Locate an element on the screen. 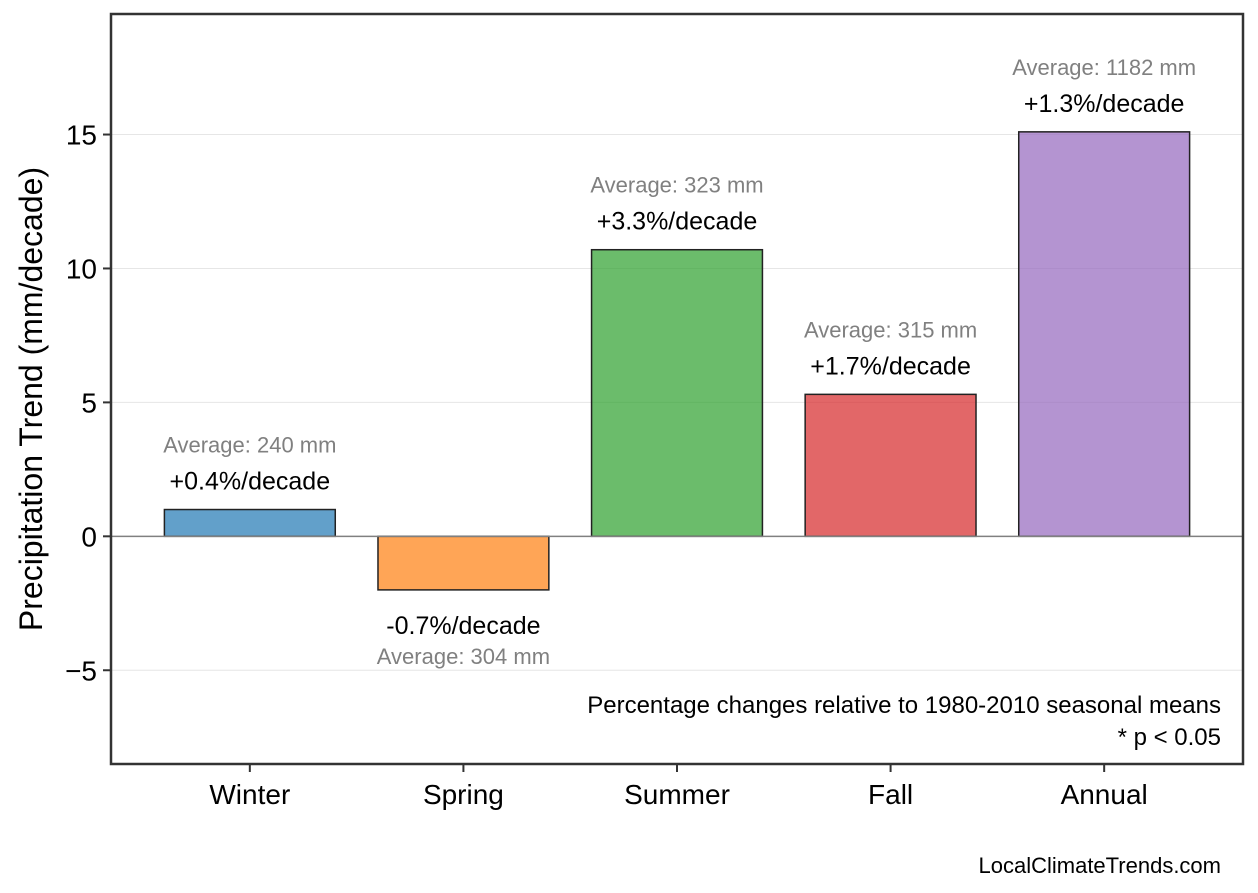 The image size is (1258, 893). y-tick-label: 15 is located at coordinates (81, 135).